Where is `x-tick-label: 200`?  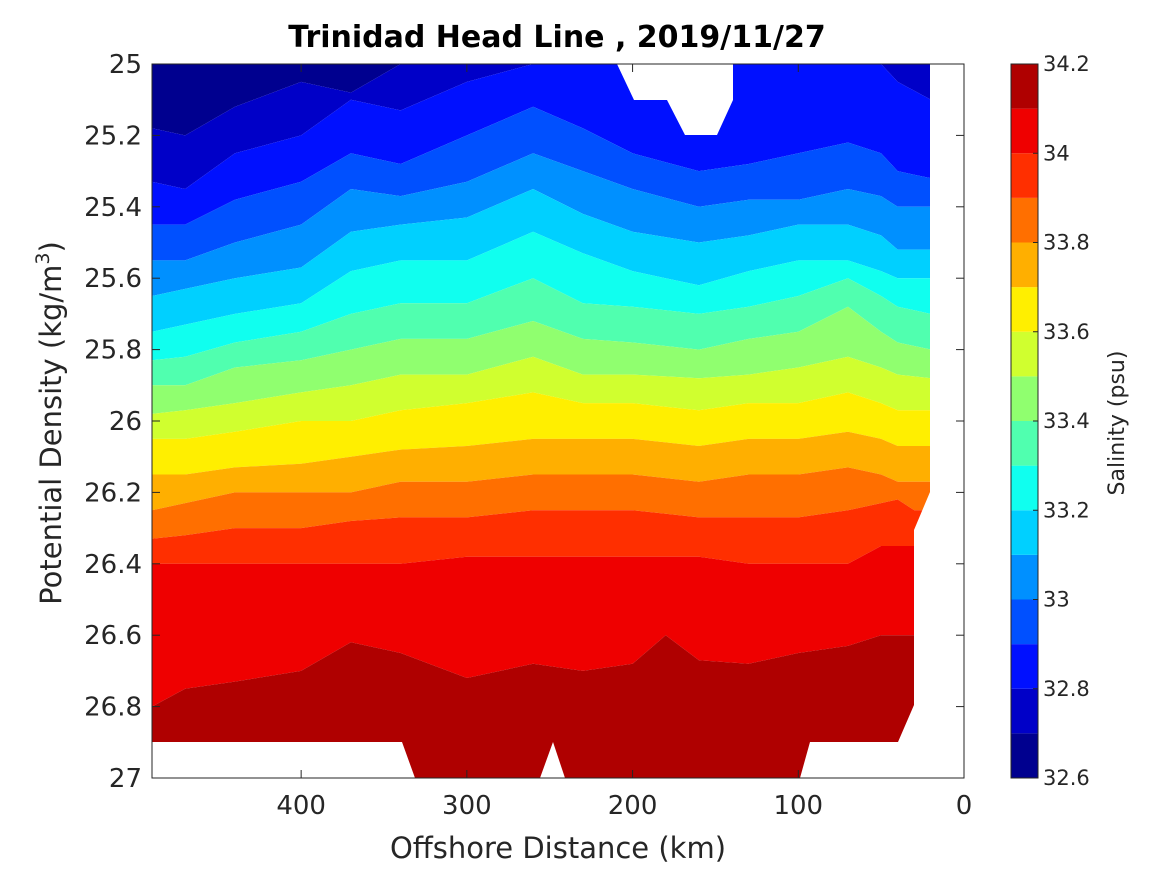
x-tick-label: 200 is located at coordinates (633, 806).